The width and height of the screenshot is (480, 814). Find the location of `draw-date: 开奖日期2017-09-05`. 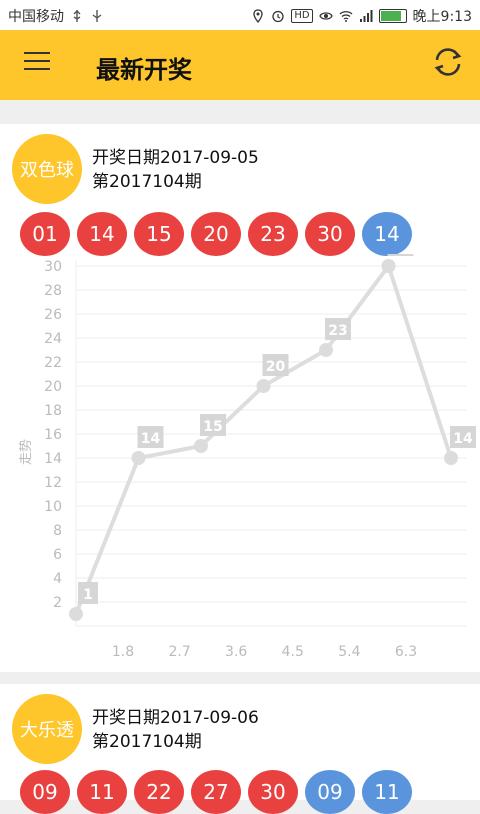

draw-date: 开奖日期2017-09-05 is located at coordinates (175, 158).